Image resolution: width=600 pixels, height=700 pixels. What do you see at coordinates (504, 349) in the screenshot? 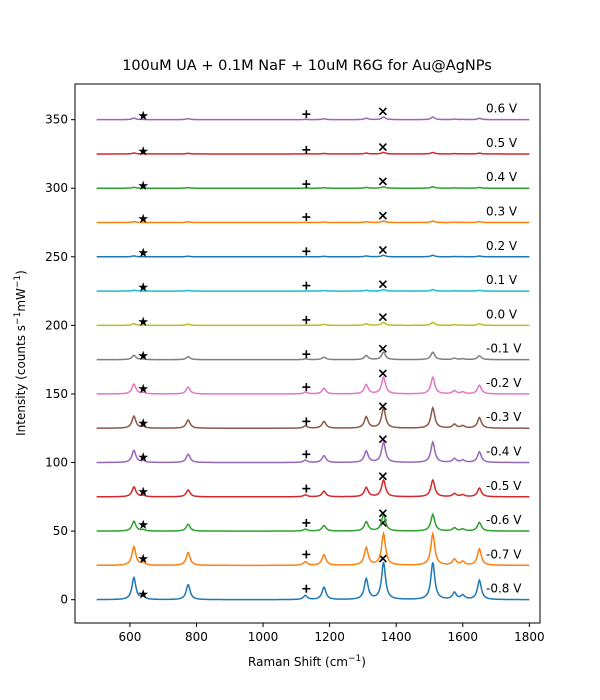
I see `series-label: -0.1 V` at bounding box center [504, 349].